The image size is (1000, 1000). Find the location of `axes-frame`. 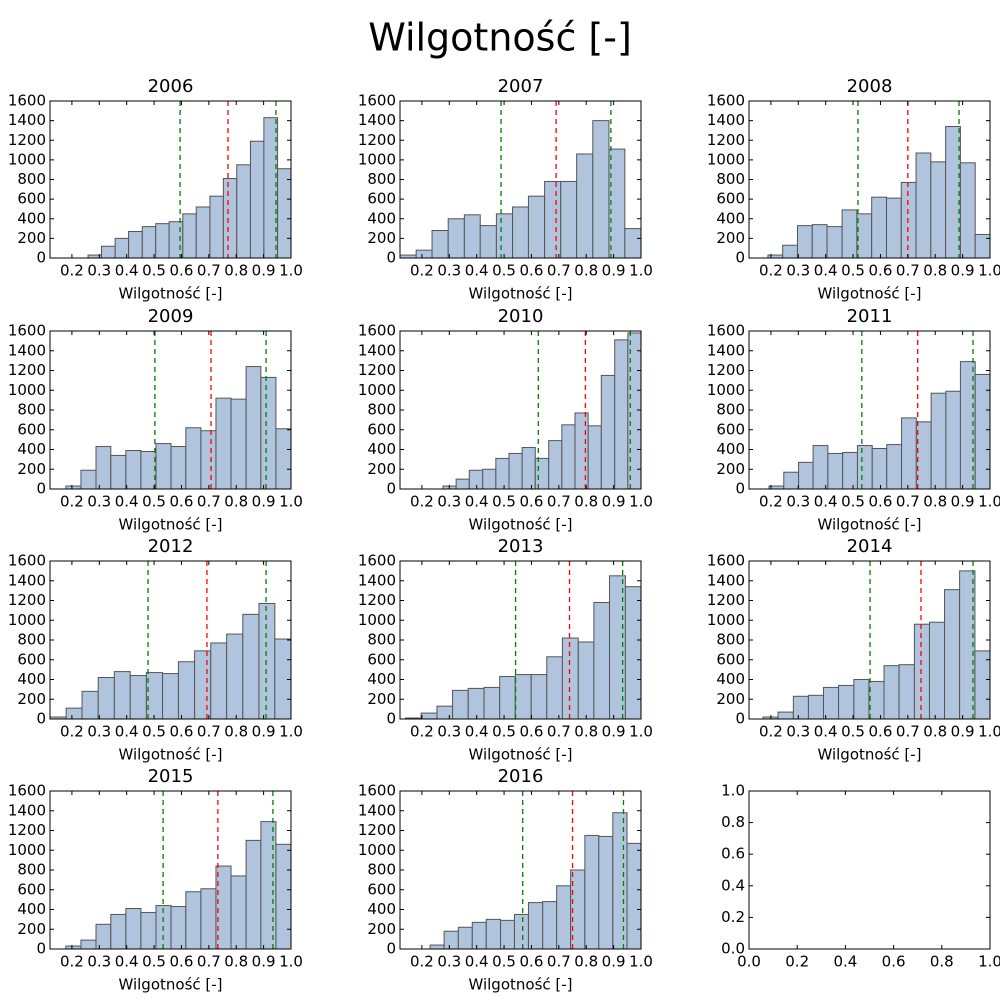

axes-frame is located at coordinates (869, 870).